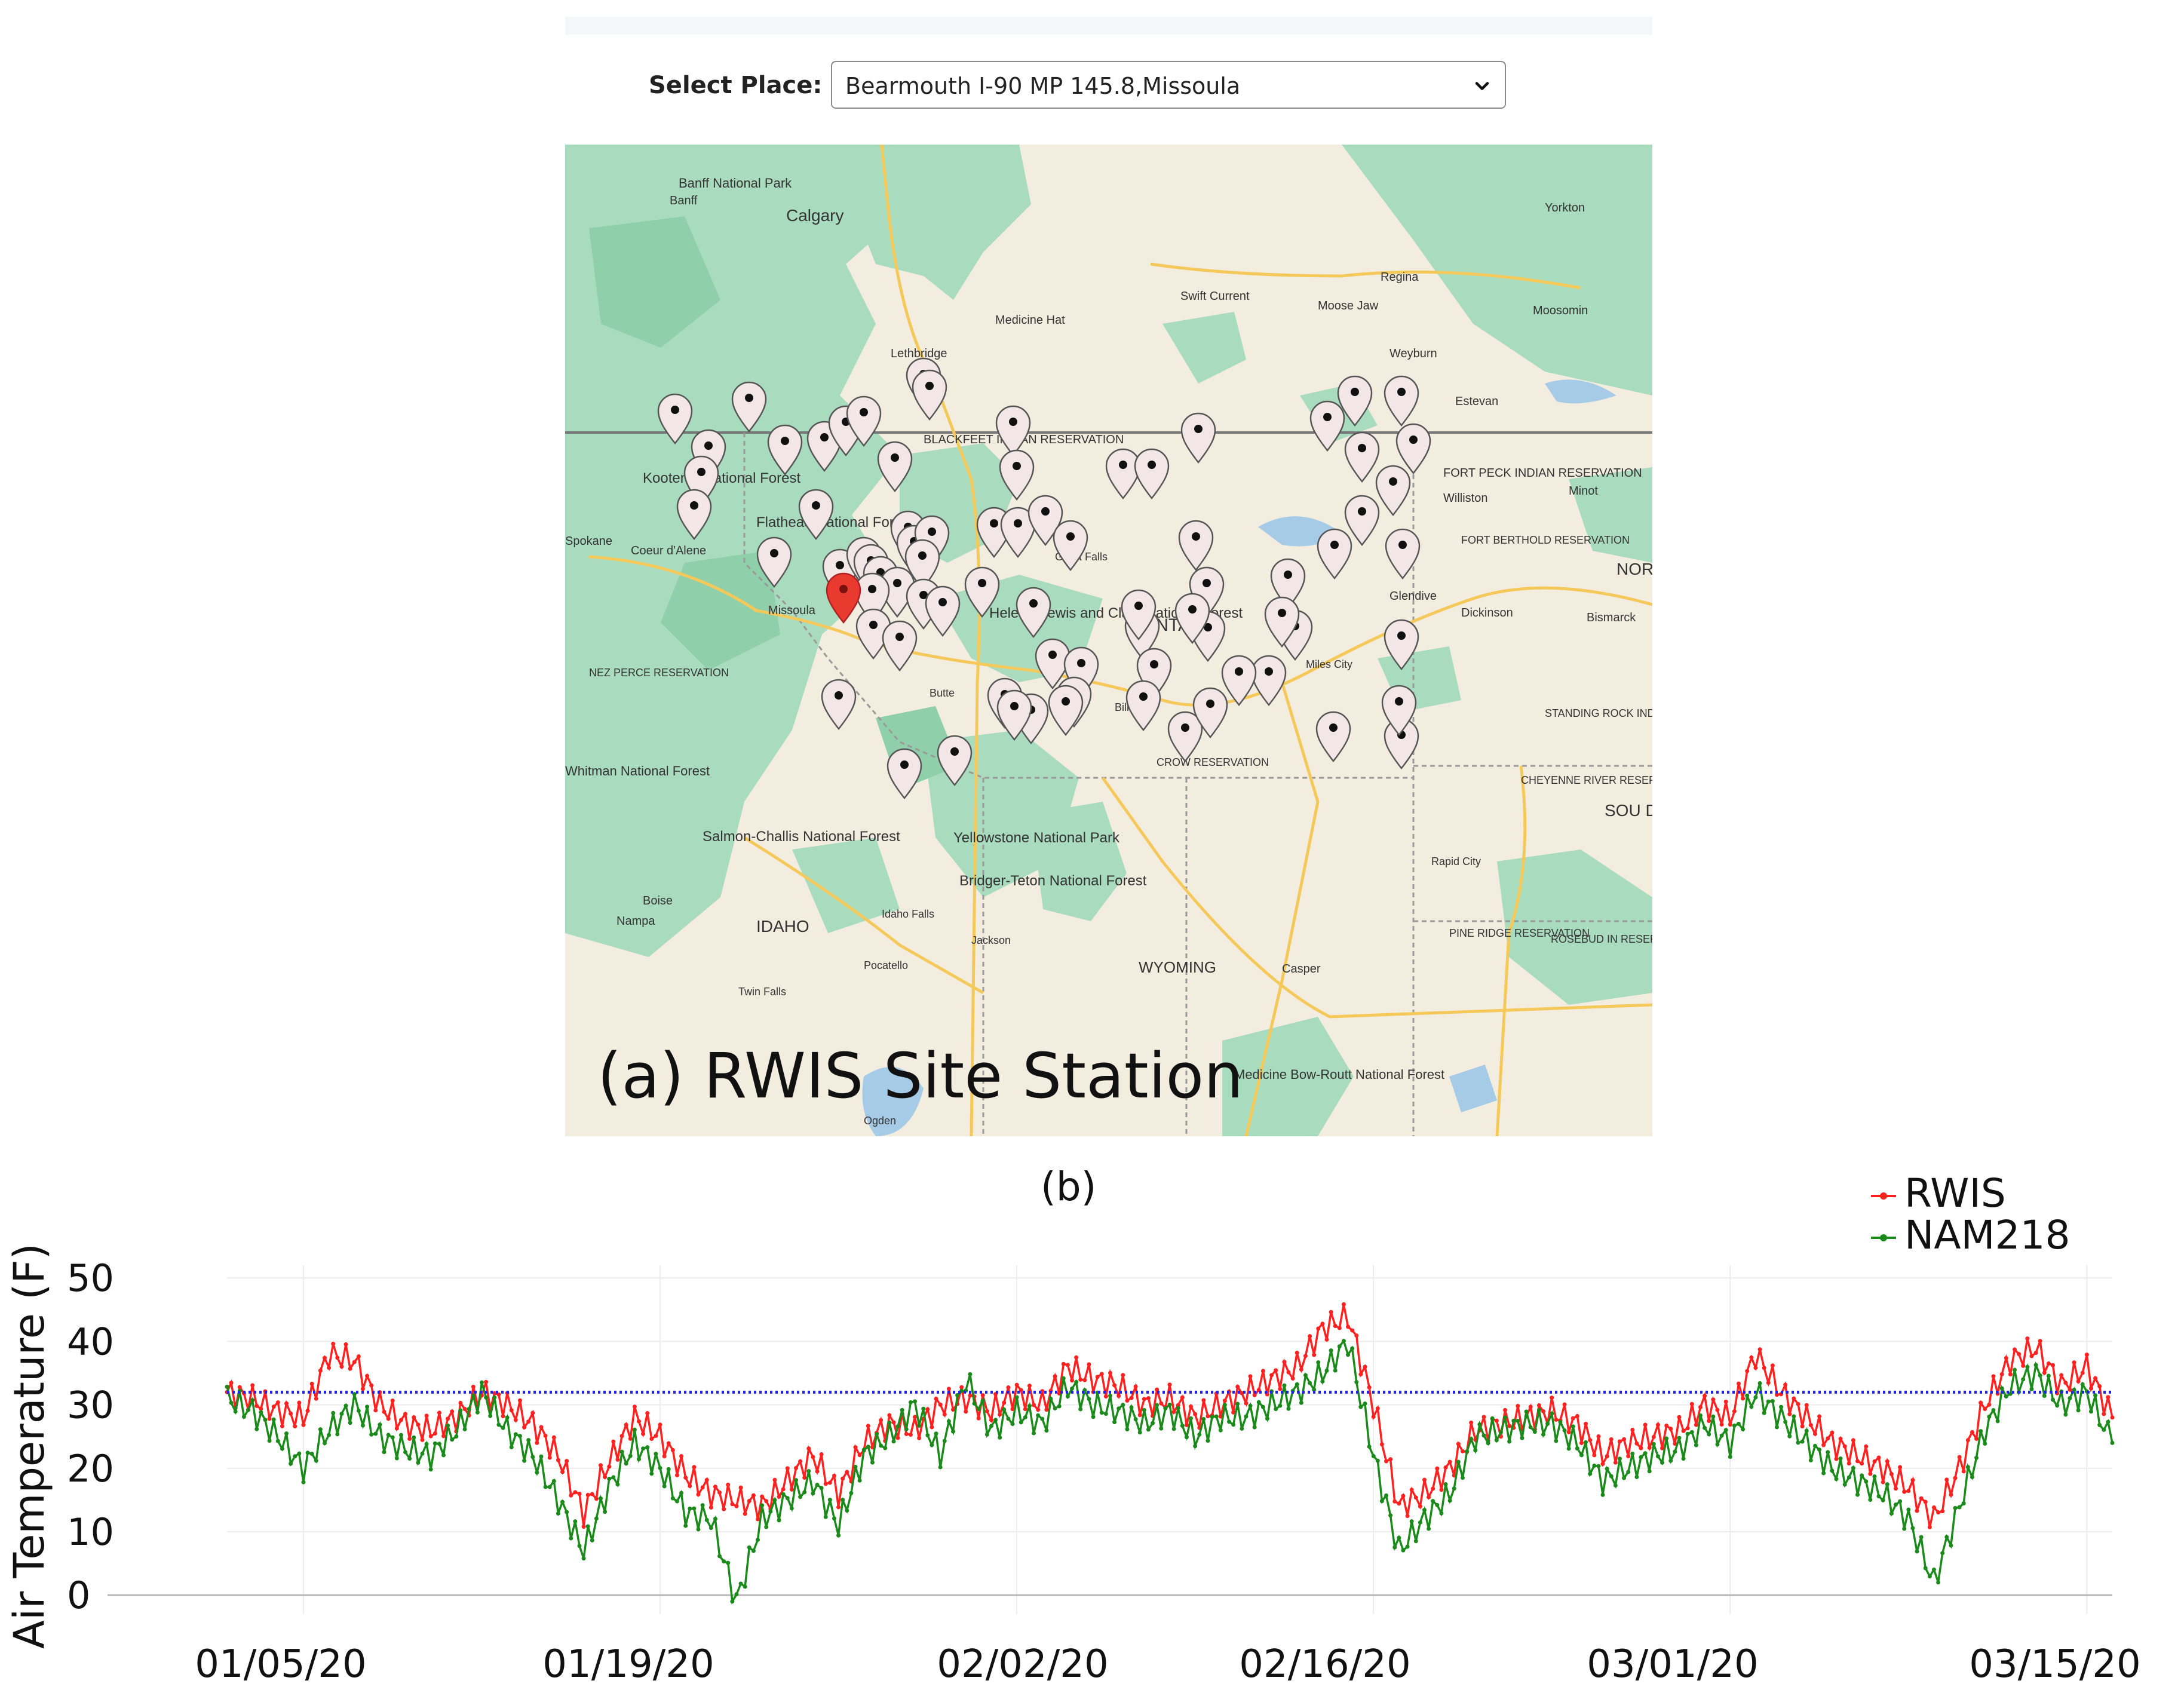 The height and width of the screenshot is (1699, 2184). What do you see at coordinates (843, 598) in the screenshot?
I see `selected-station-marker` at bounding box center [843, 598].